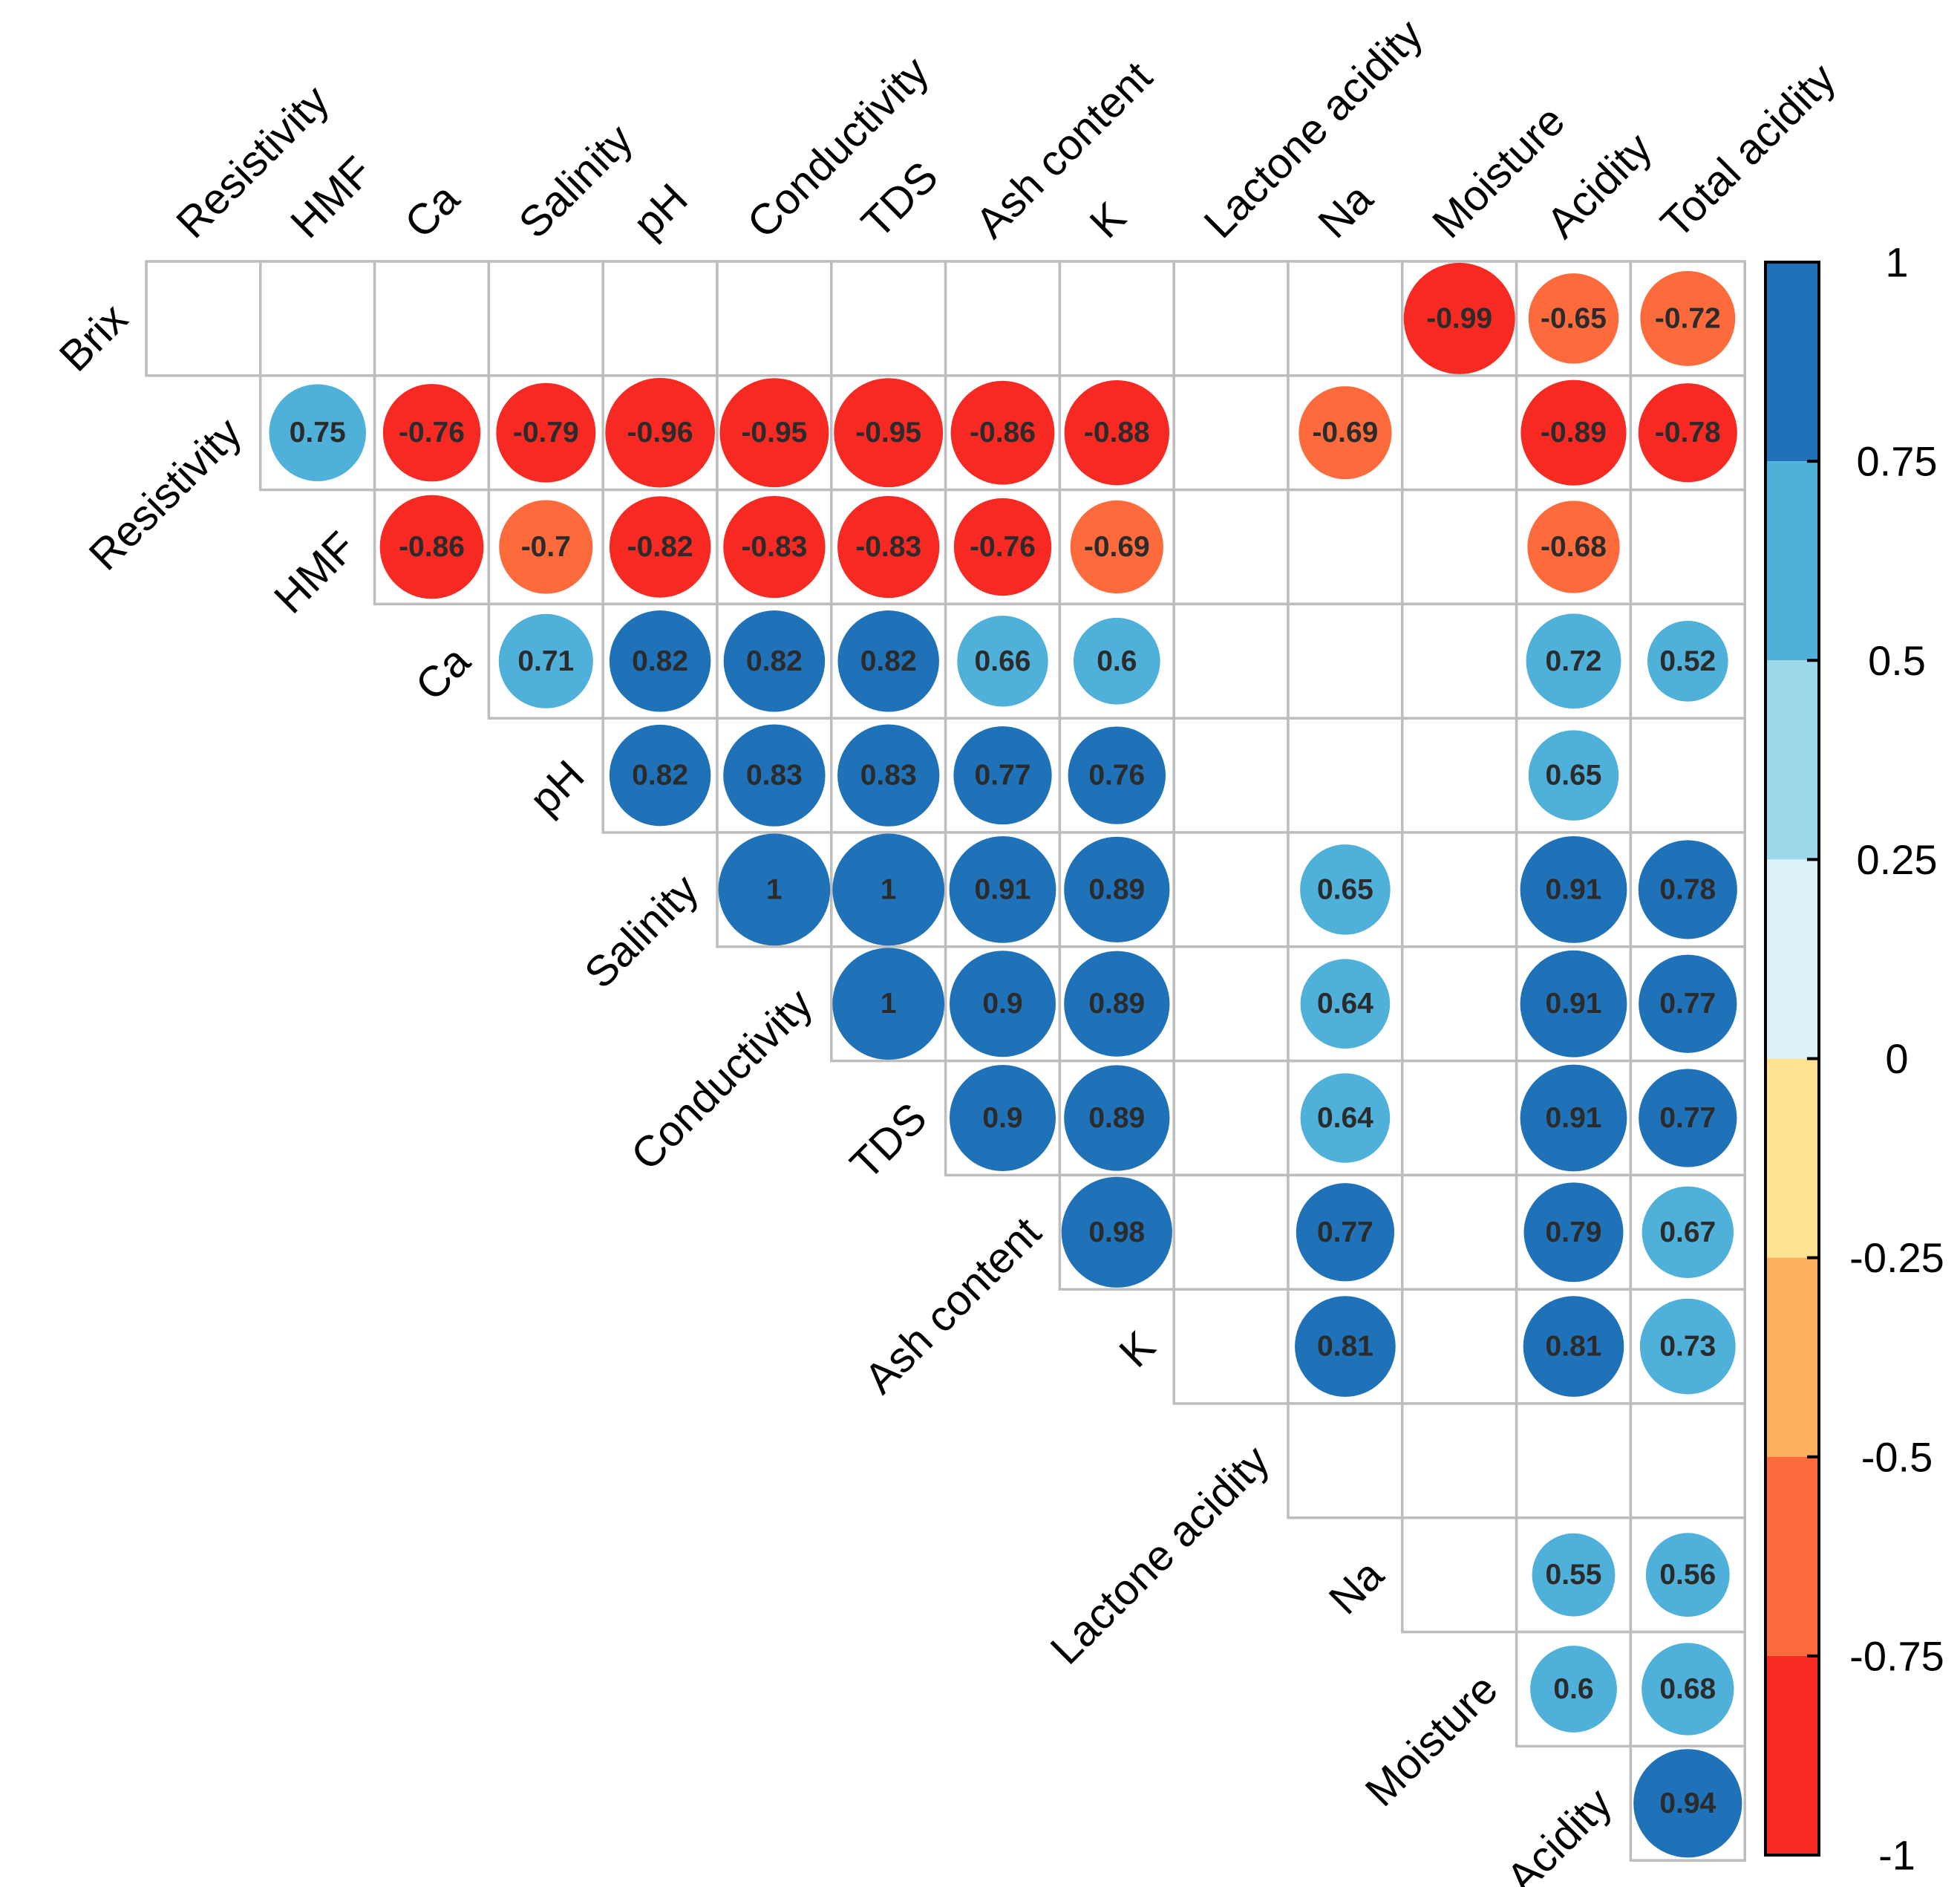 The width and height of the screenshot is (1960, 1887). Describe the element at coordinates (432, 547) in the screenshot. I see `correlation-value: -0.86` at that location.